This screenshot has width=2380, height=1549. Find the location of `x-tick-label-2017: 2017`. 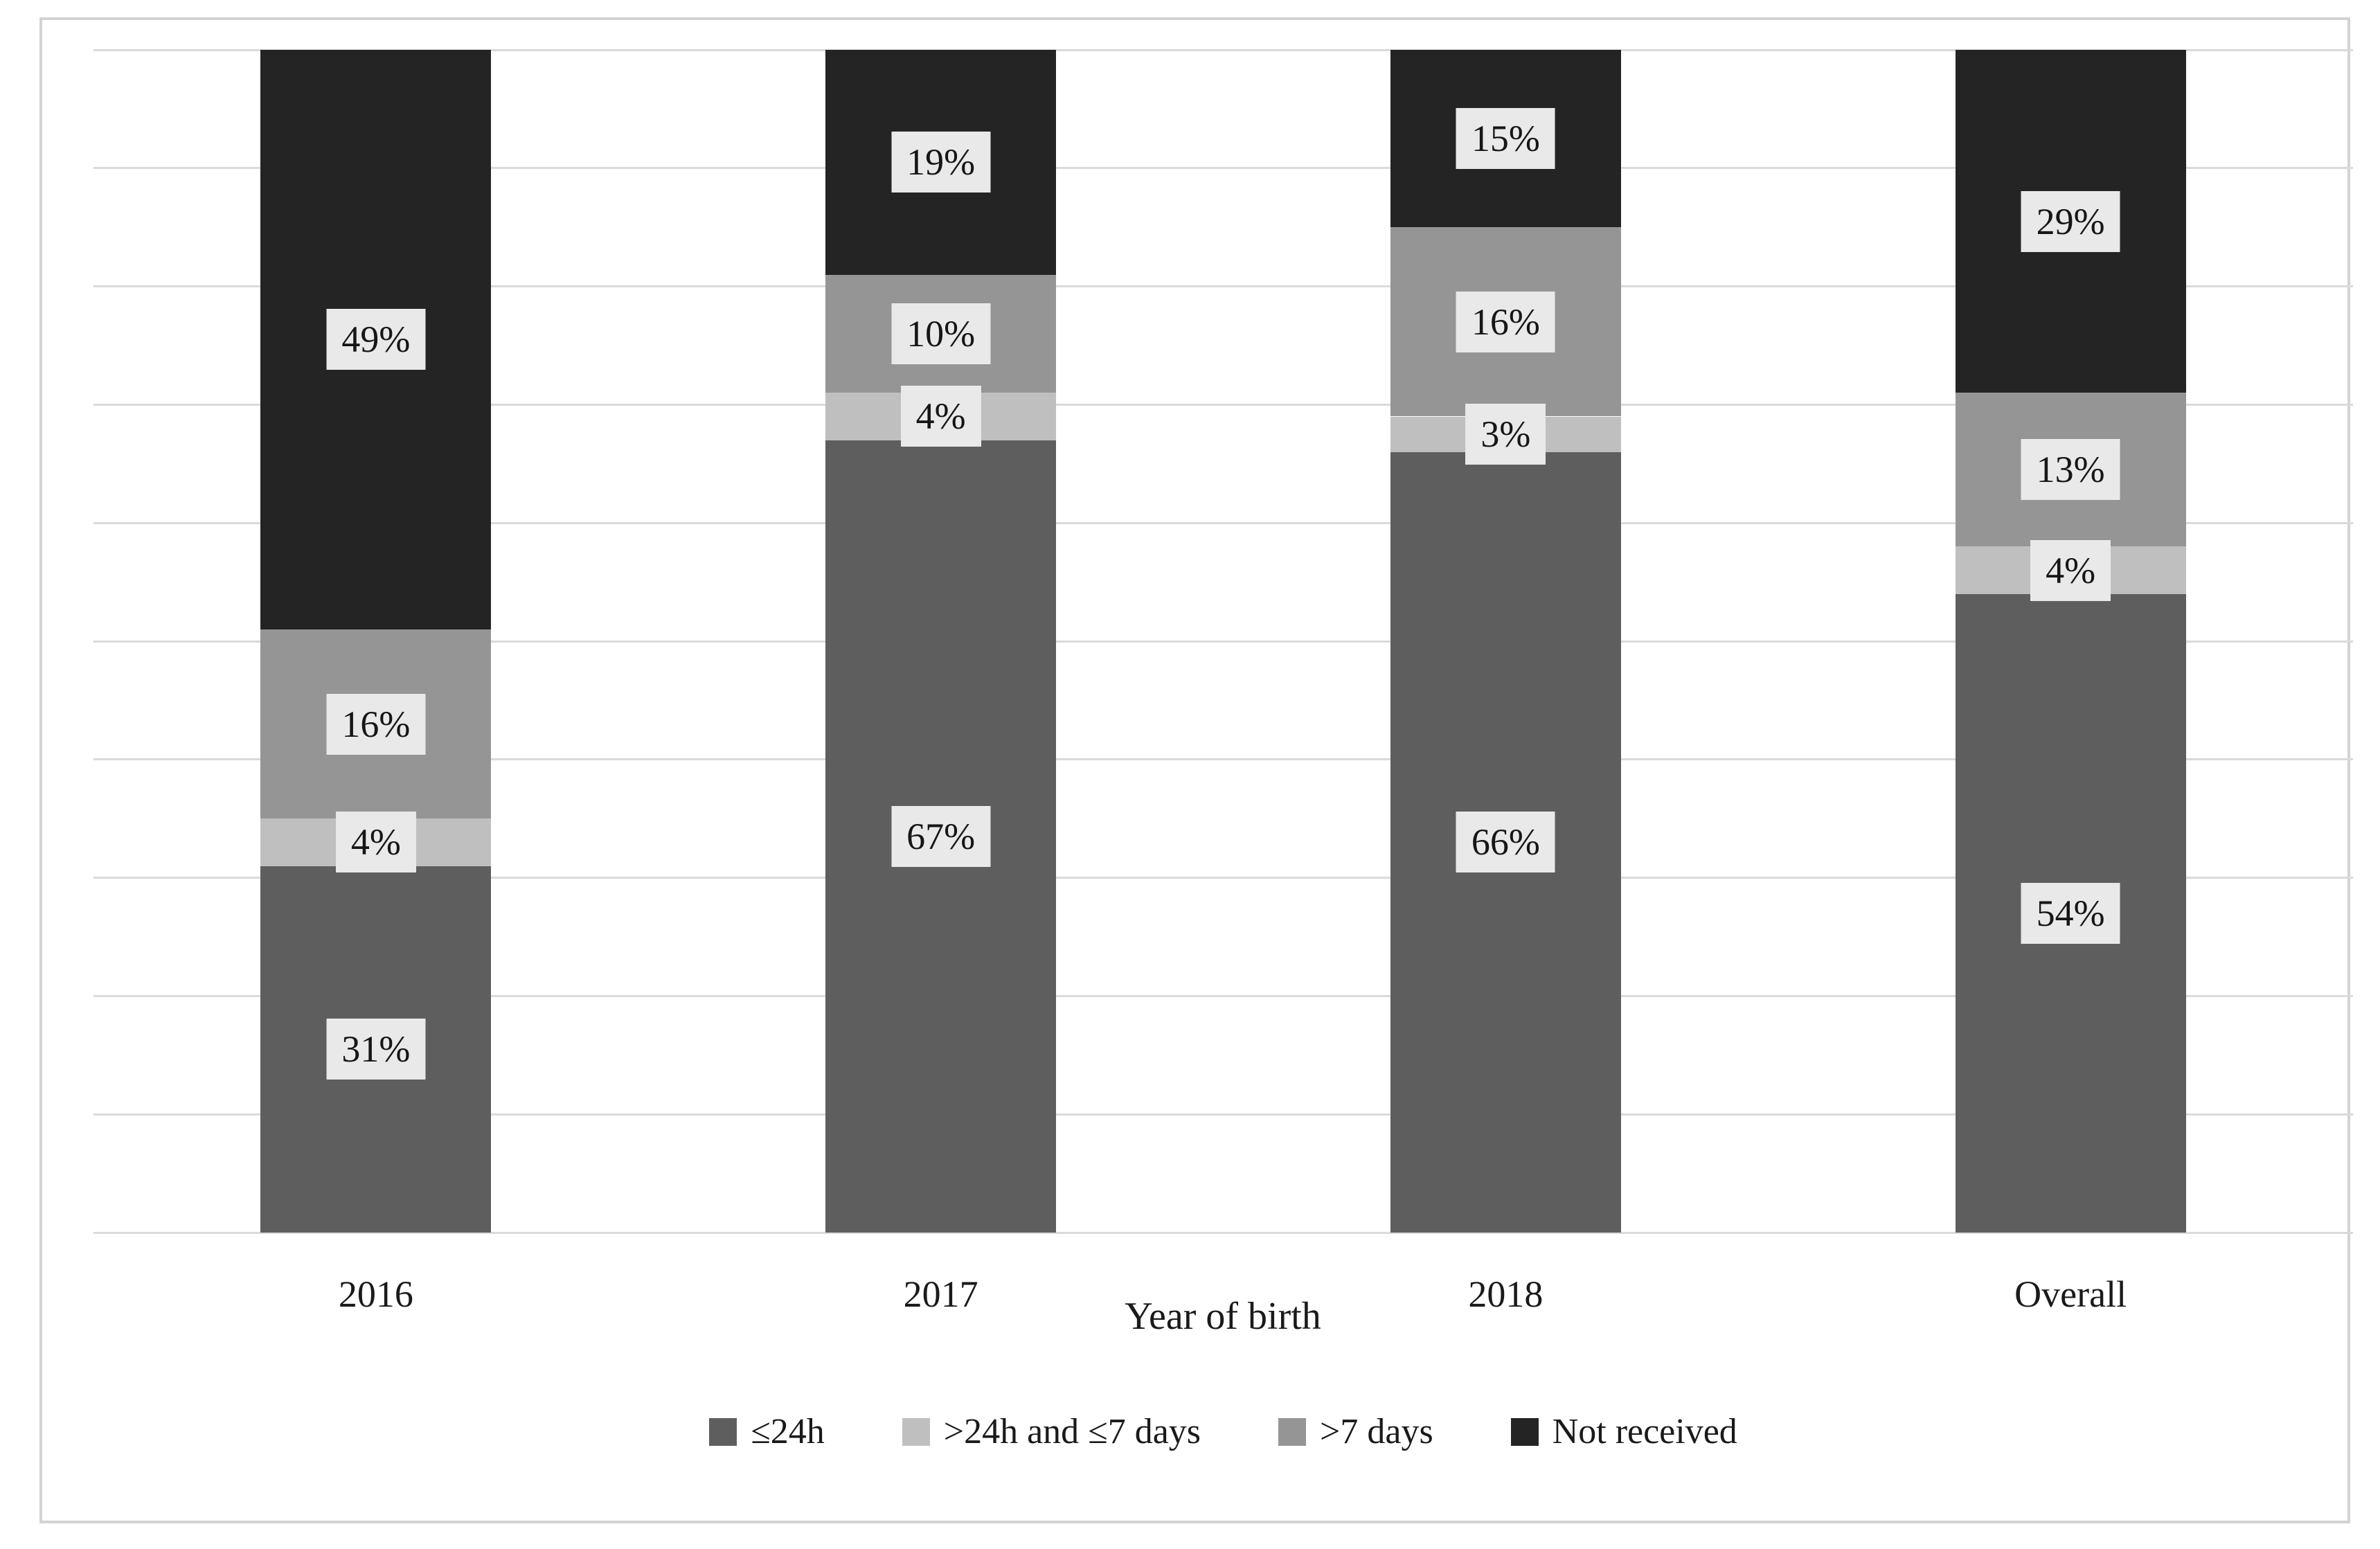

x-tick-label-2017: 2017 is located at coordinates (940, 1294).